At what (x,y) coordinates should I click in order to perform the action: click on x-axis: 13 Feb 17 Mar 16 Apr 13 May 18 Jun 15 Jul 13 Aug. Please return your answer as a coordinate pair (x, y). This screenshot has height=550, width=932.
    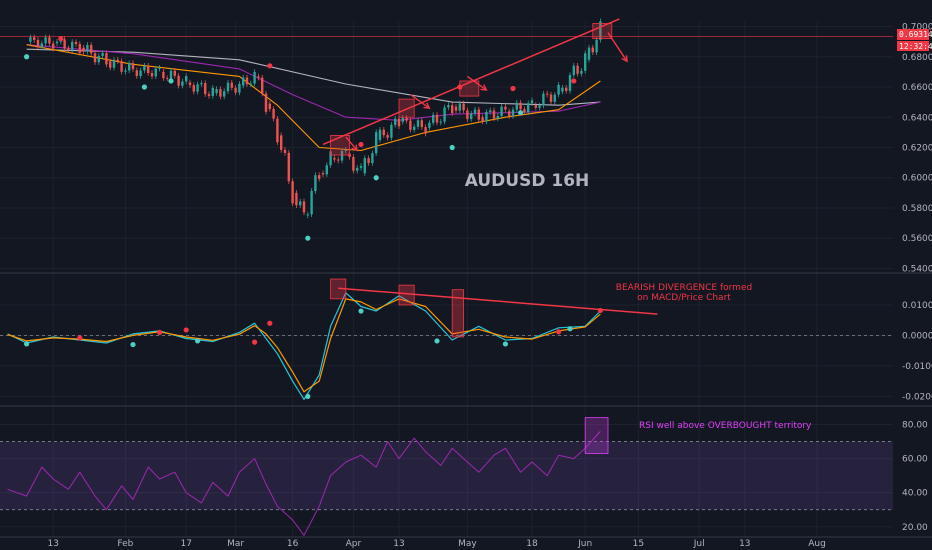
    Looking at the image, I should click on (436, 544).